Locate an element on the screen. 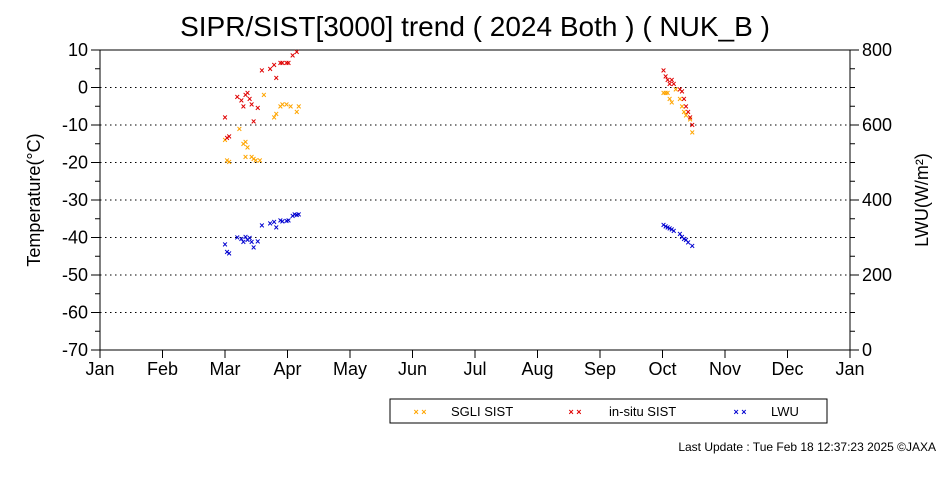 The height and width of the screenshot is (480, 950). y-tick-label: -40 is located at coordinates (75, 238).